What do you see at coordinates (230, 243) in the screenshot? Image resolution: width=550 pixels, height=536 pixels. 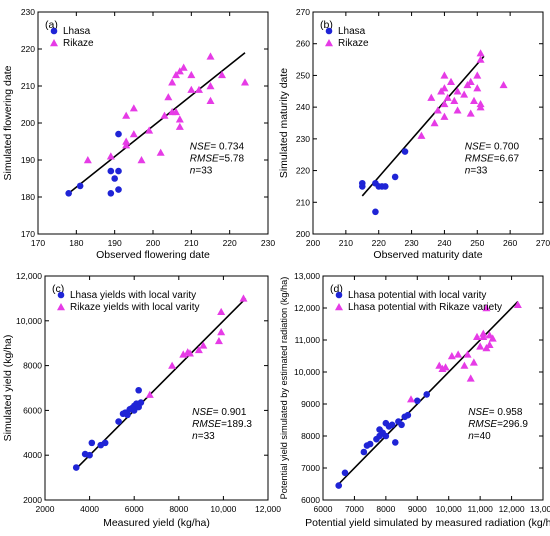 I see `x-tick-label: 220` at bounding box center [230, 243].